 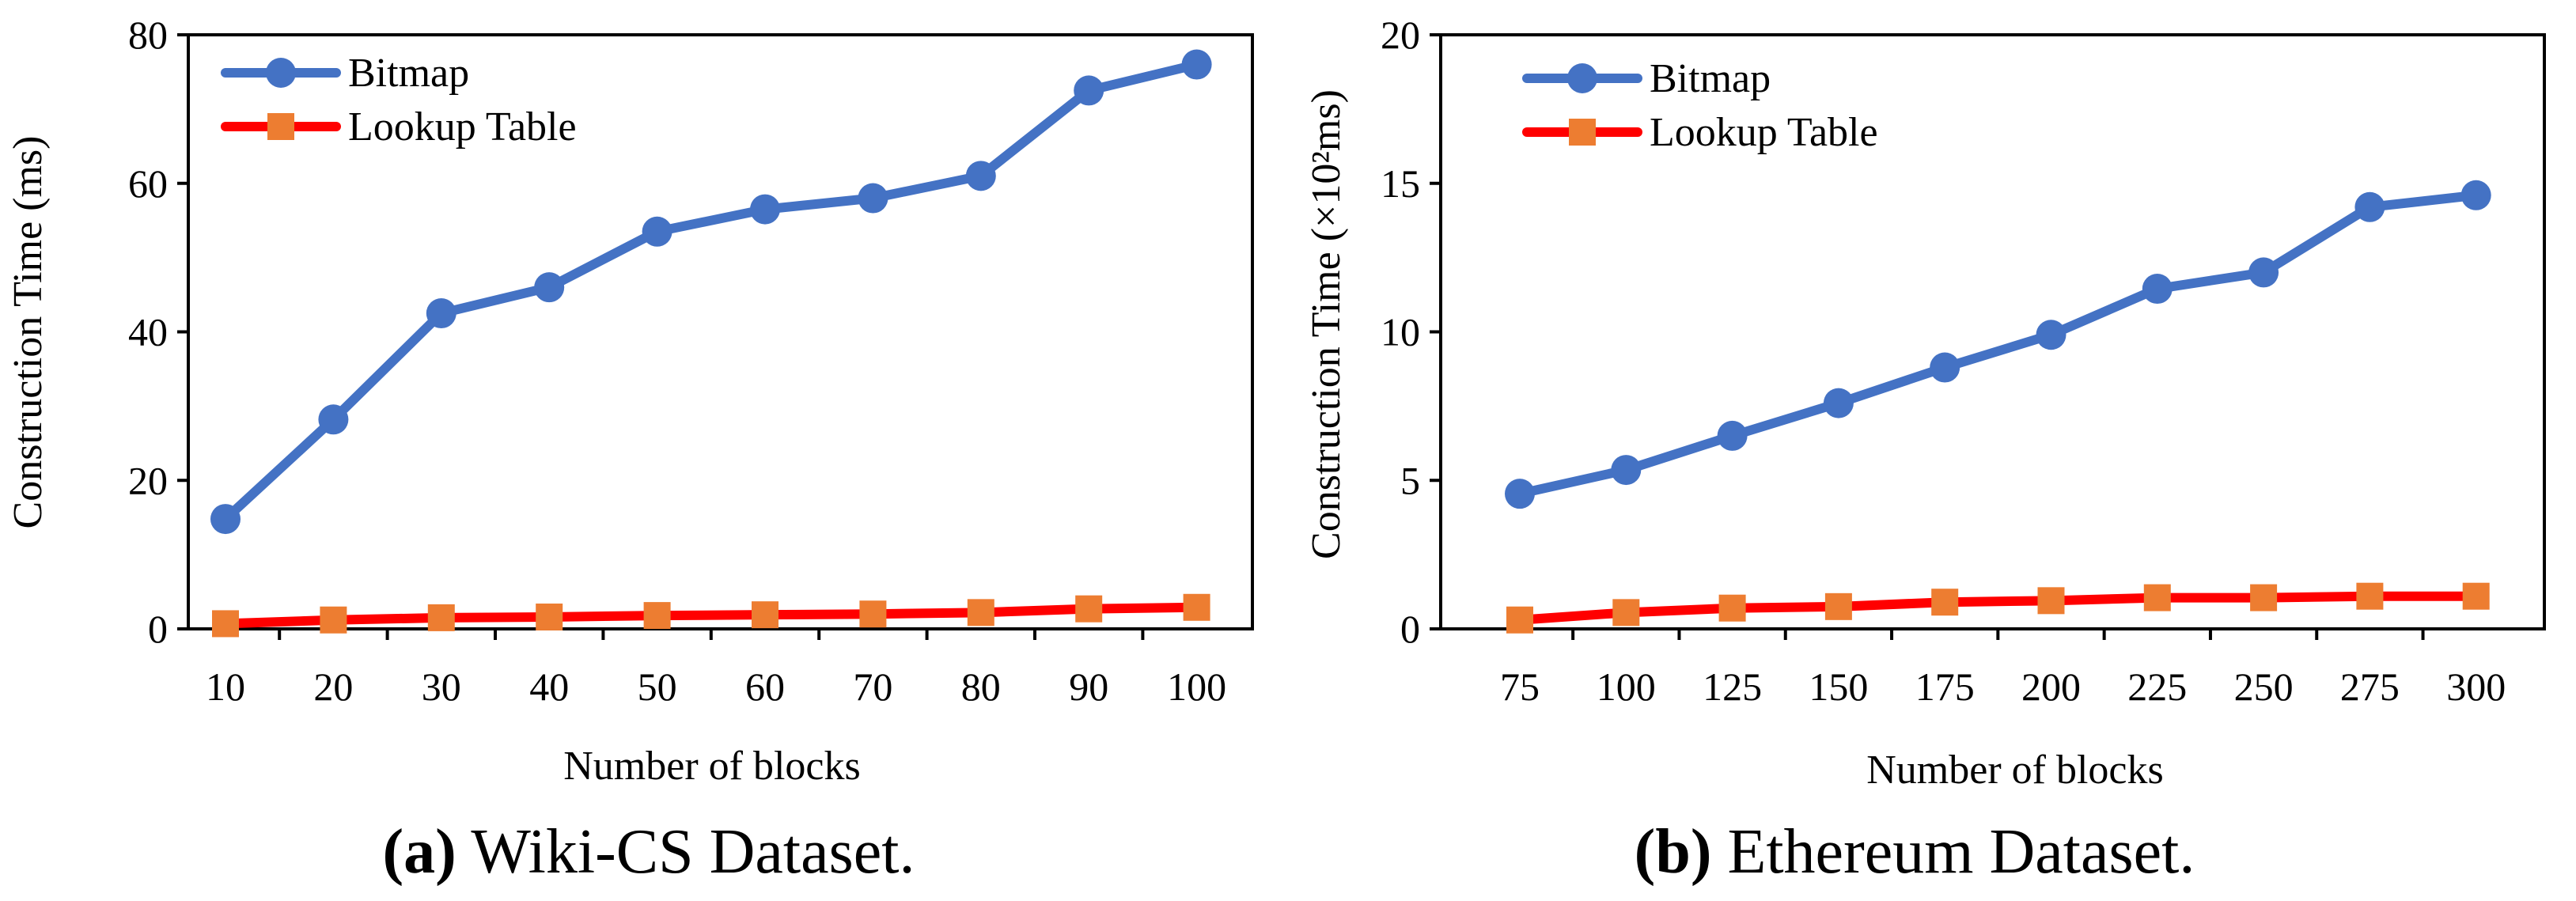 I want to click on x-tick-label: 300, so click(x=2476, y=686).